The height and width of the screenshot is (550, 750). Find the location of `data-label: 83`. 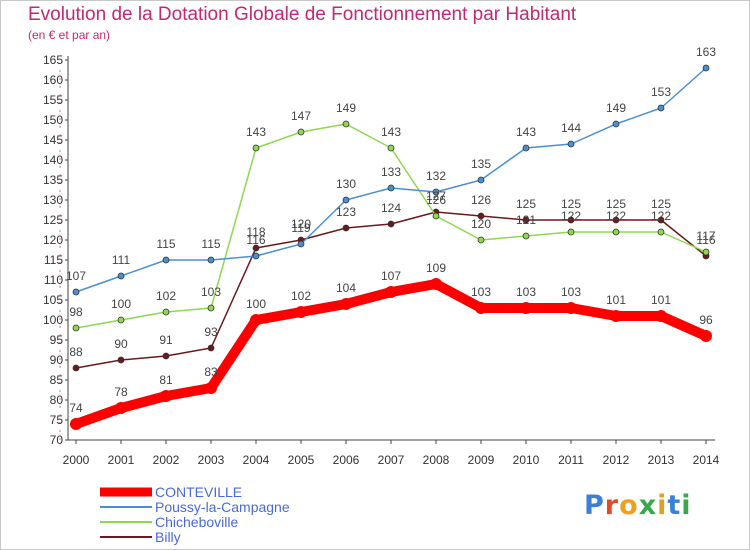

data-label: 83 is located at coordinates (211, 372).